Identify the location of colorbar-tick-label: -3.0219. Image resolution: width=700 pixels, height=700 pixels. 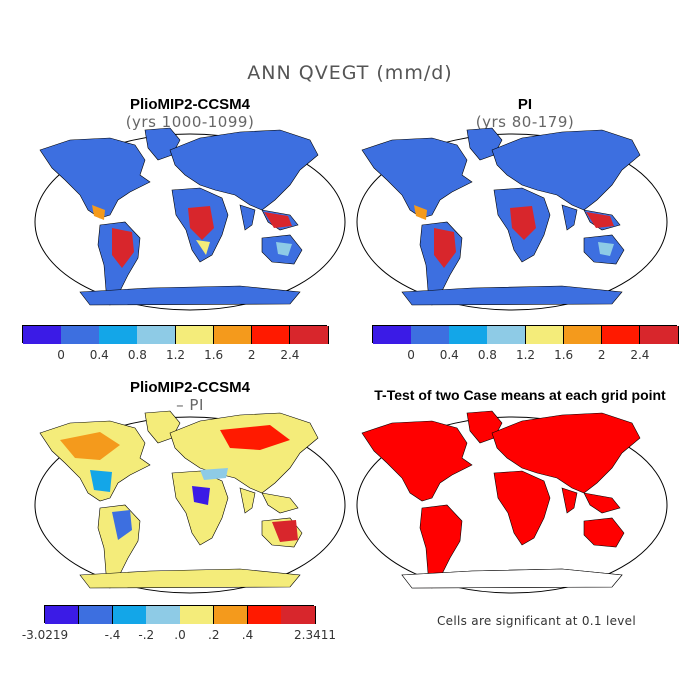
(45, 635).